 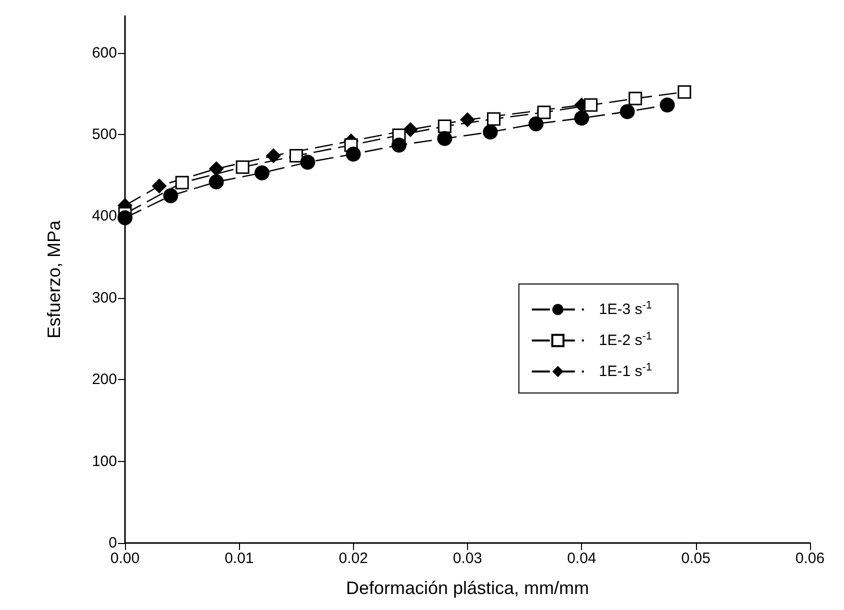 What do you see at coordinates (112, 543) in the screenshot?
I see `y-tick-label: 0` at bounding box center [112, 543].